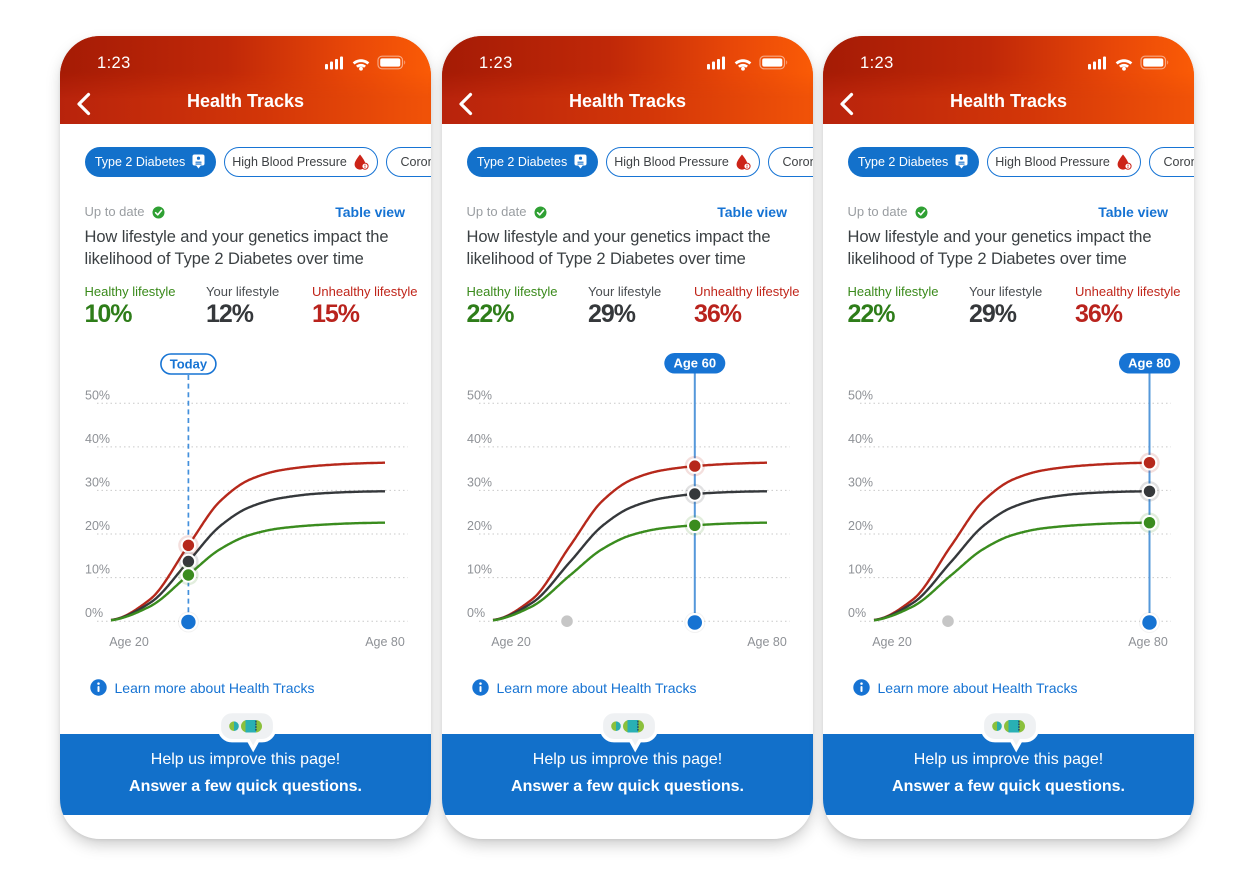 Image resolution: width=1249 pixels, height=870 pixels. Describe the element at coordinates (694, 363) in the screenshot. I see `svg-text: Age 60` at that location.